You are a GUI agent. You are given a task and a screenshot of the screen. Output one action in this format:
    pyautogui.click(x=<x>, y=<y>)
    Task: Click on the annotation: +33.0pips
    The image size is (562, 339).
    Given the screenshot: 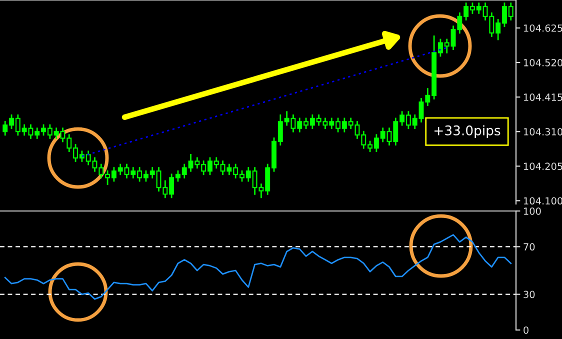 What is the action you would take?
    pyautogui.click(x=467, y=131)
    